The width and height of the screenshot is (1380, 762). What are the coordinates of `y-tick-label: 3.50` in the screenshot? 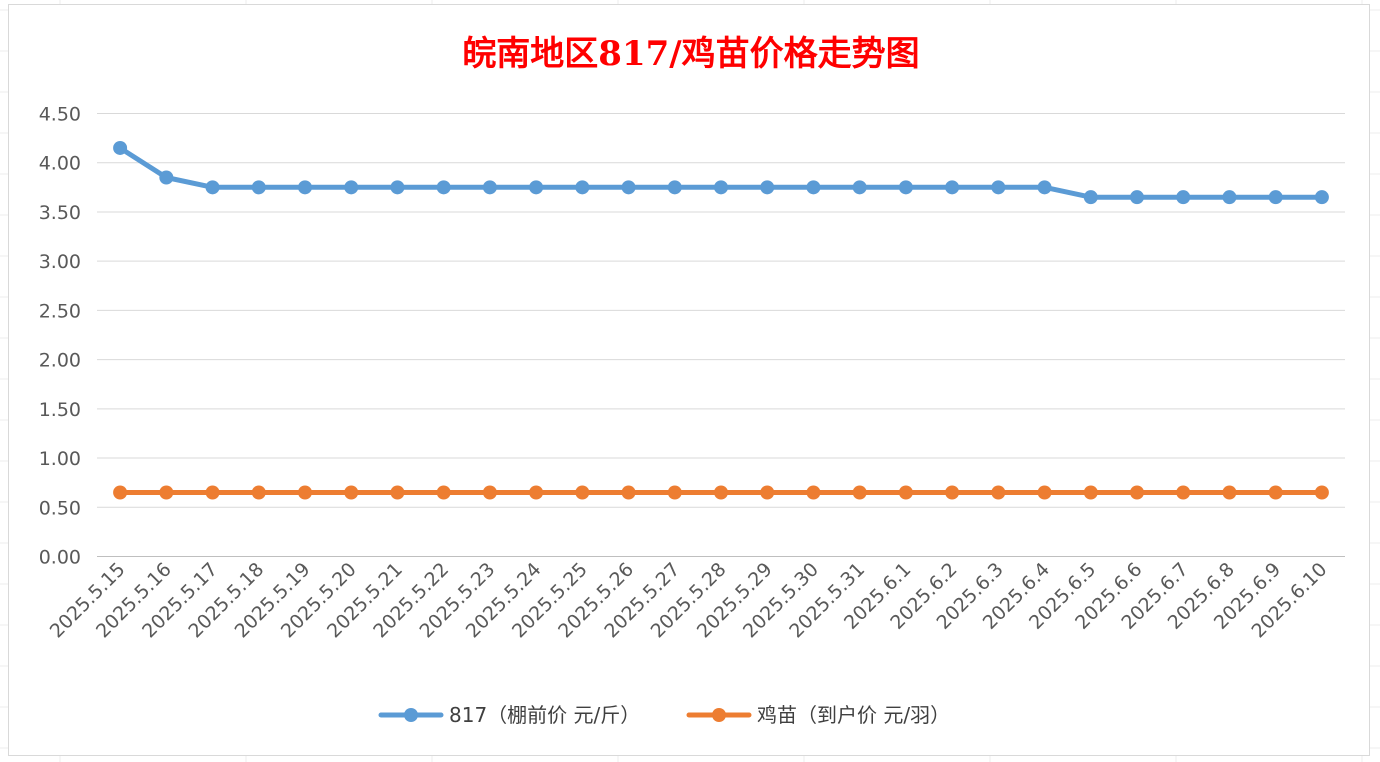 It's located at (60, 213).